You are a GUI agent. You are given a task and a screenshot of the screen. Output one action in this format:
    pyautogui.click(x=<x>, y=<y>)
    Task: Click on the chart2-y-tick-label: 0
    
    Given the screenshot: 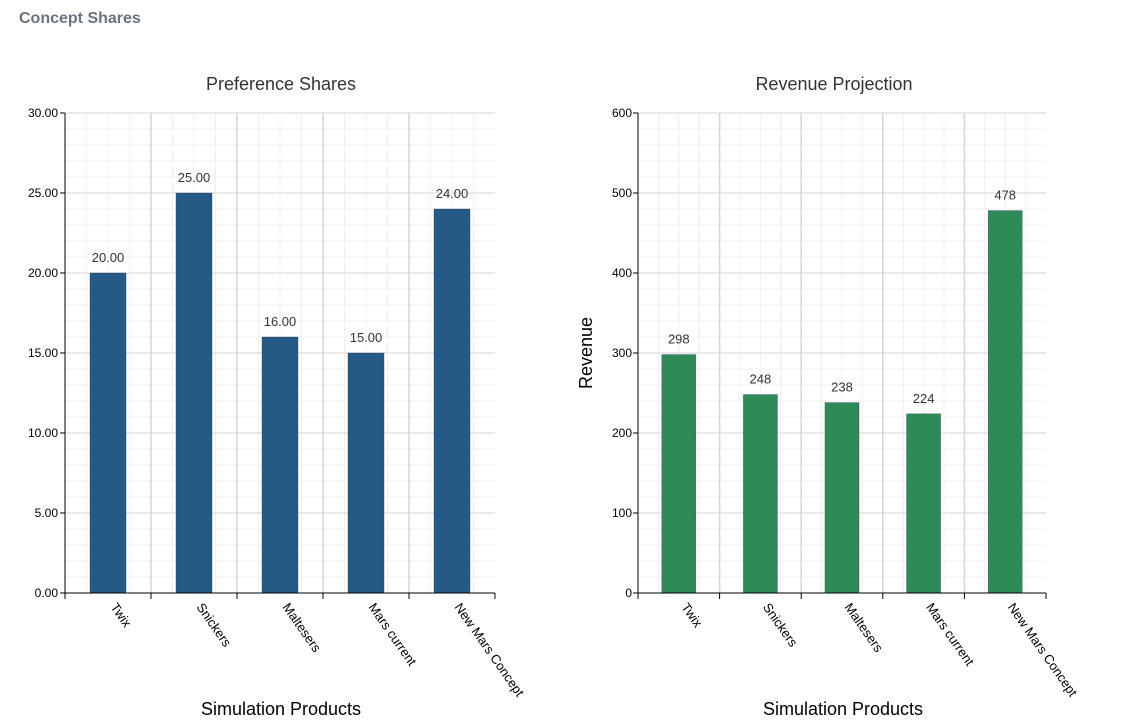 What is the action you would take?
    pyautogui.click(x=628, y=593)
    